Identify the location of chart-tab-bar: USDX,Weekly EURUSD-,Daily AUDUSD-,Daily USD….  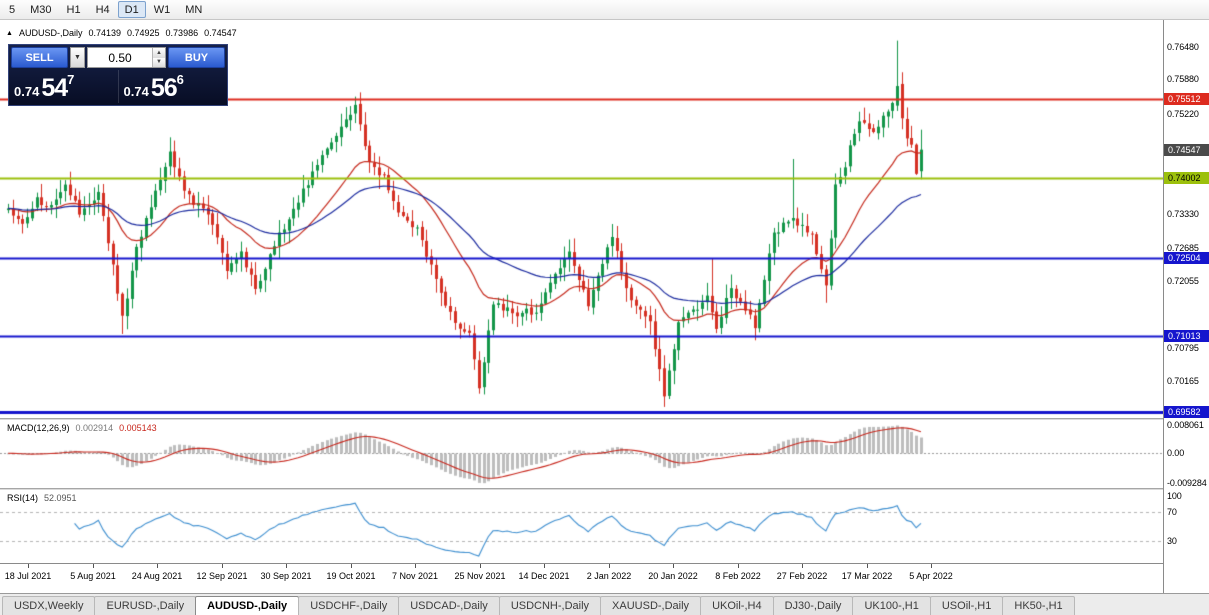
(604, 604).